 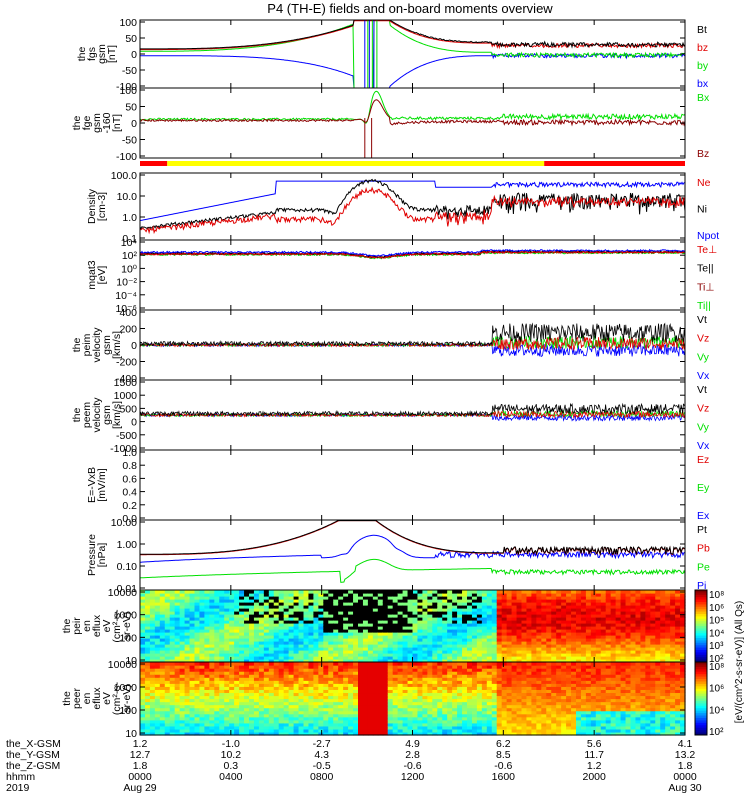 What do you see at coordinates (97, 206) in the screenshot?
I see `y-axis-label: Density[cm-3]` at bounding box center [97, 206].